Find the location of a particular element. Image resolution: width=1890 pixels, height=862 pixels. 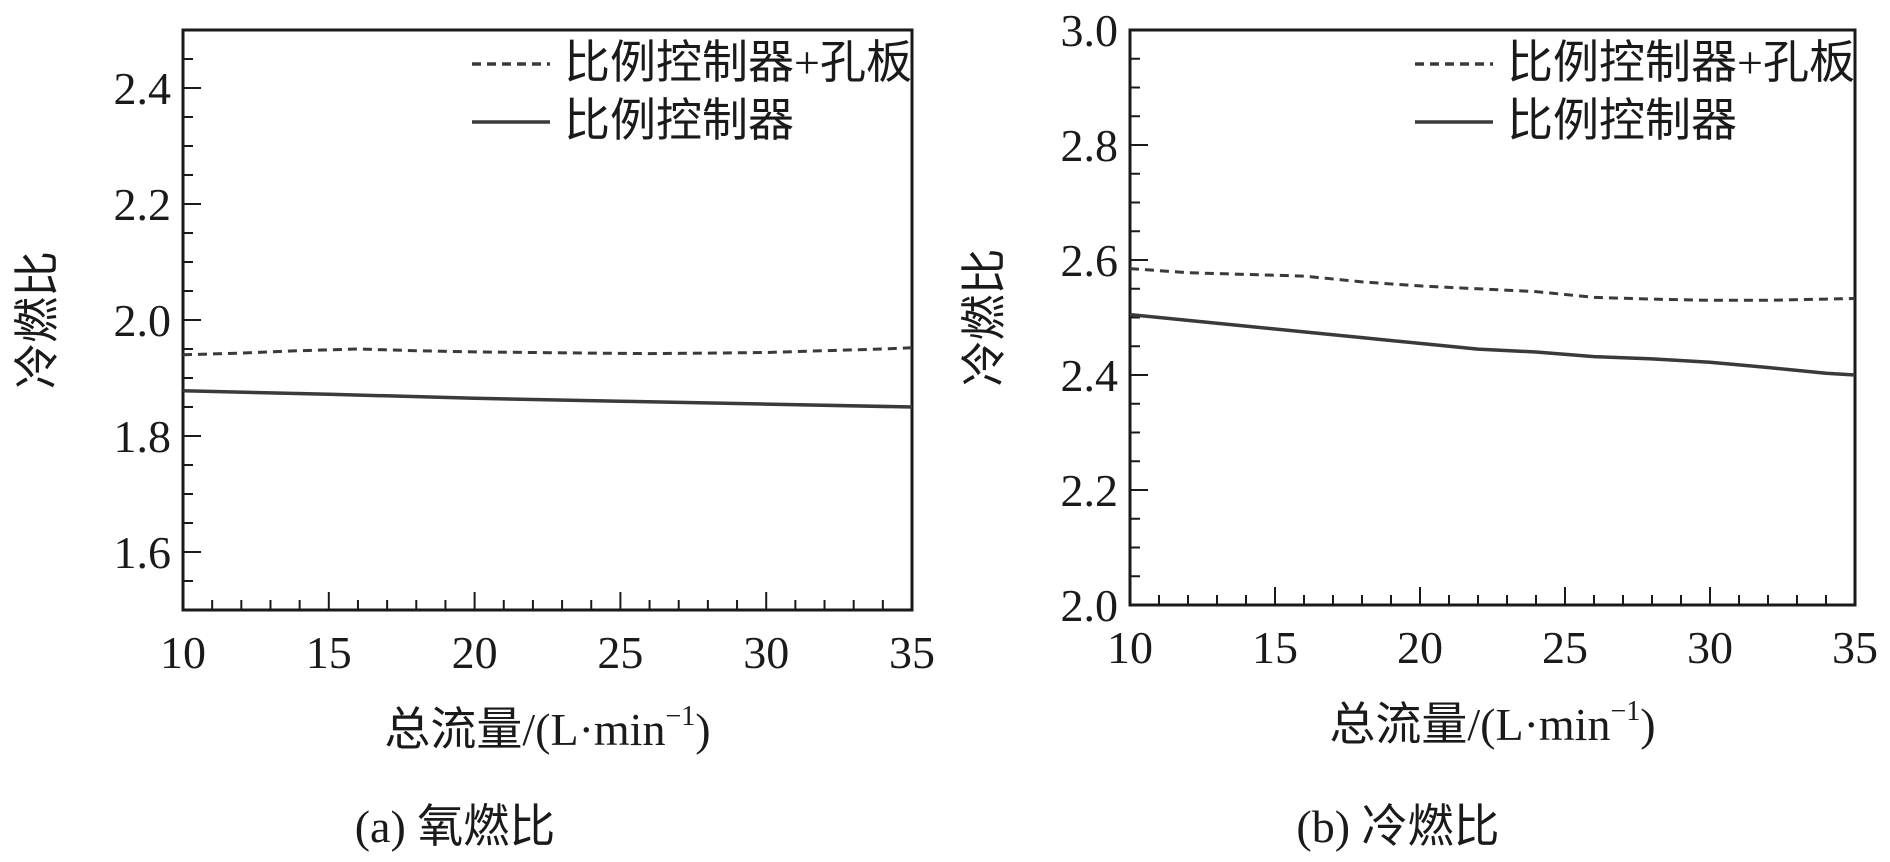

y-tick-label: 1.6 is located at coordinates (143, 552).